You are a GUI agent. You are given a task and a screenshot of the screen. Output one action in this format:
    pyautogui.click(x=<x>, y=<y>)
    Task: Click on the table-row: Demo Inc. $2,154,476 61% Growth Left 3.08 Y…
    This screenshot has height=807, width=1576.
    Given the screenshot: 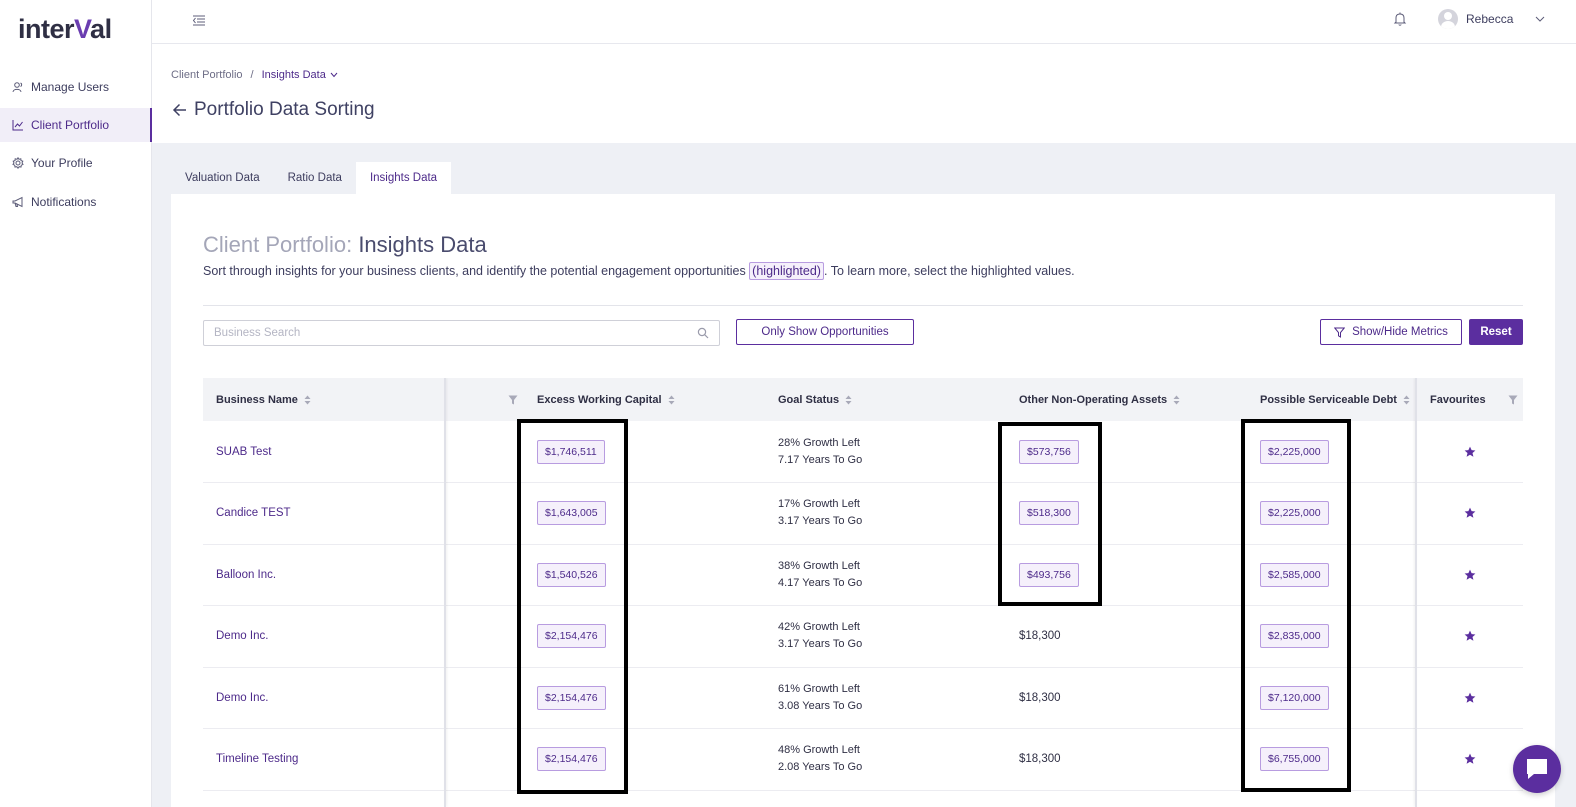 What is the action you would take?
    pyautogui.click(x=863, y=698)
    